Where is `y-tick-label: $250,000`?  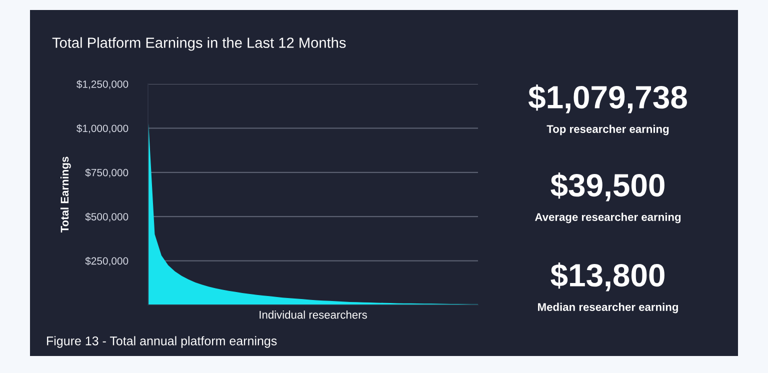
y-tick-label: $250,000 is located at coordinates (106, 261).